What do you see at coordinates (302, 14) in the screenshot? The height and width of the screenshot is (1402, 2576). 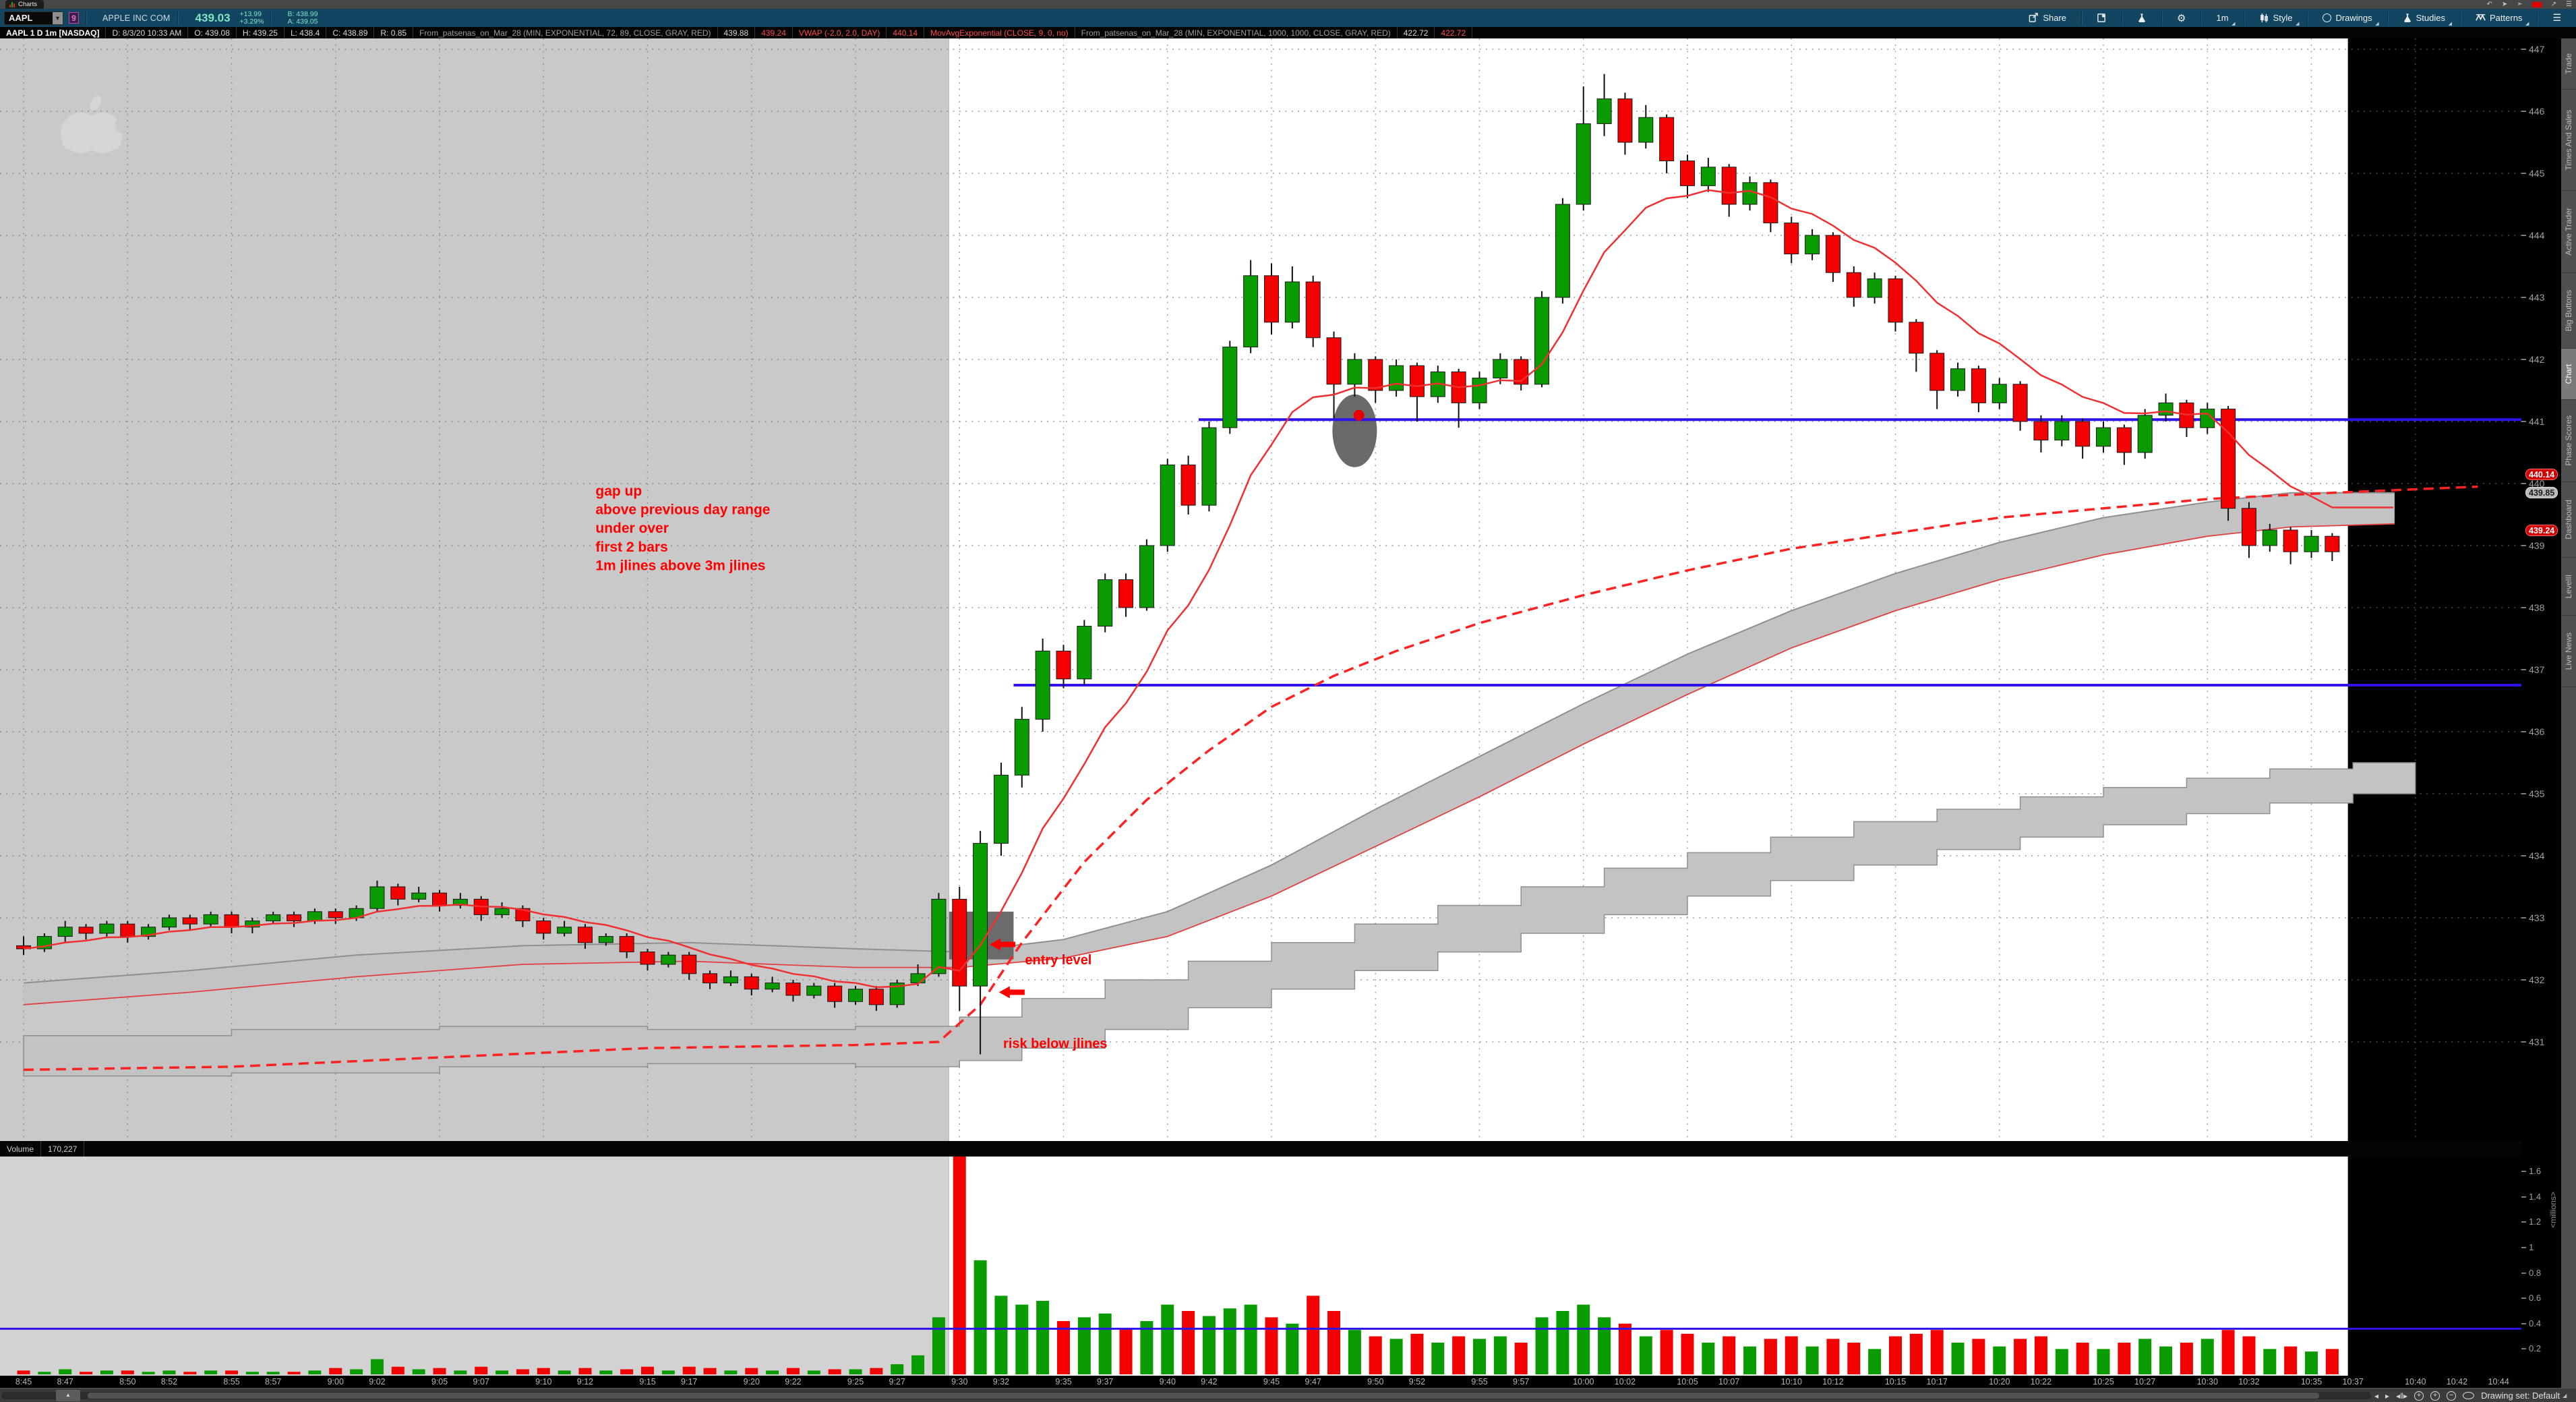 I see `bid-value: B: 438.99` at bounding box center [302, 14].